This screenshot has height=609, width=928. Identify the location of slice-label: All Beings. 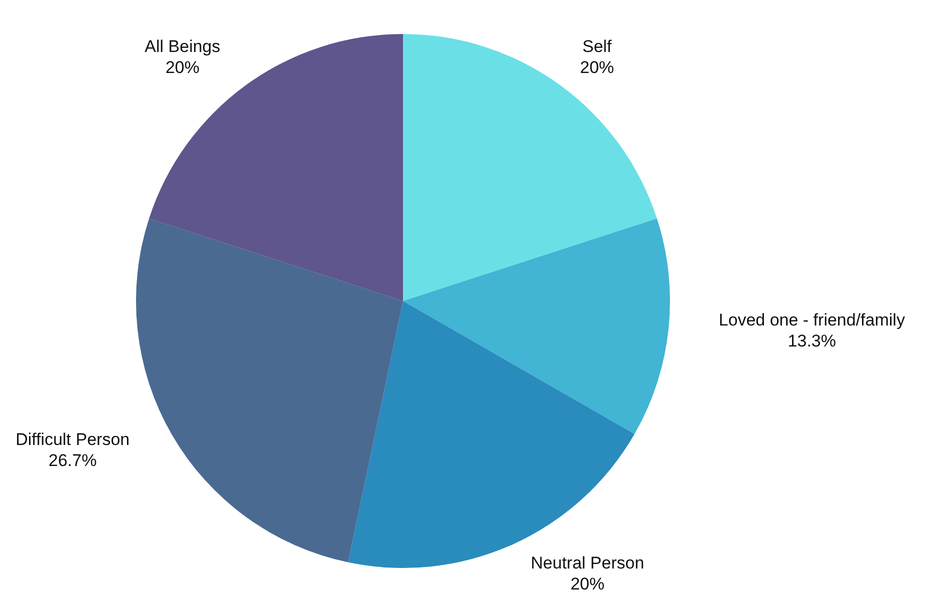
(182, 46).